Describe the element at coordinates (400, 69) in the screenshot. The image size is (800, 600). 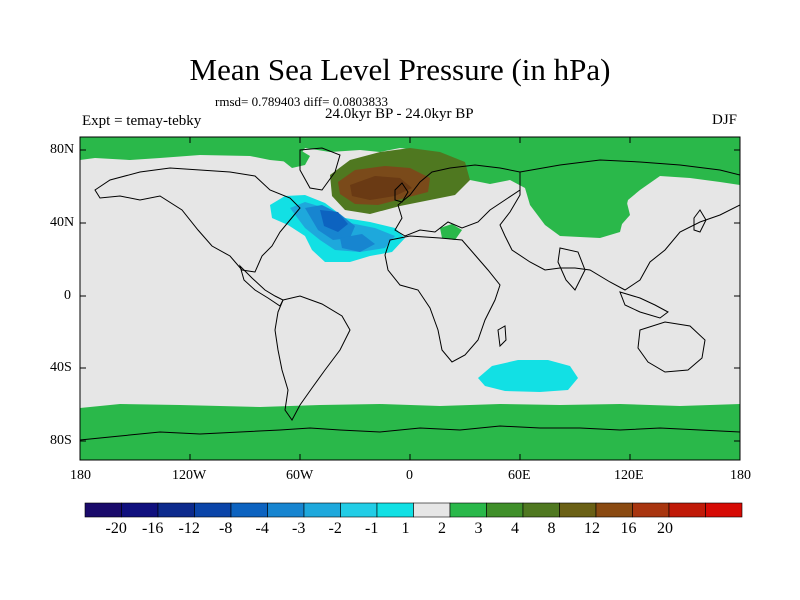
I see `chart-title: Mean Sea Level Pressure (in hPa)` at that location.